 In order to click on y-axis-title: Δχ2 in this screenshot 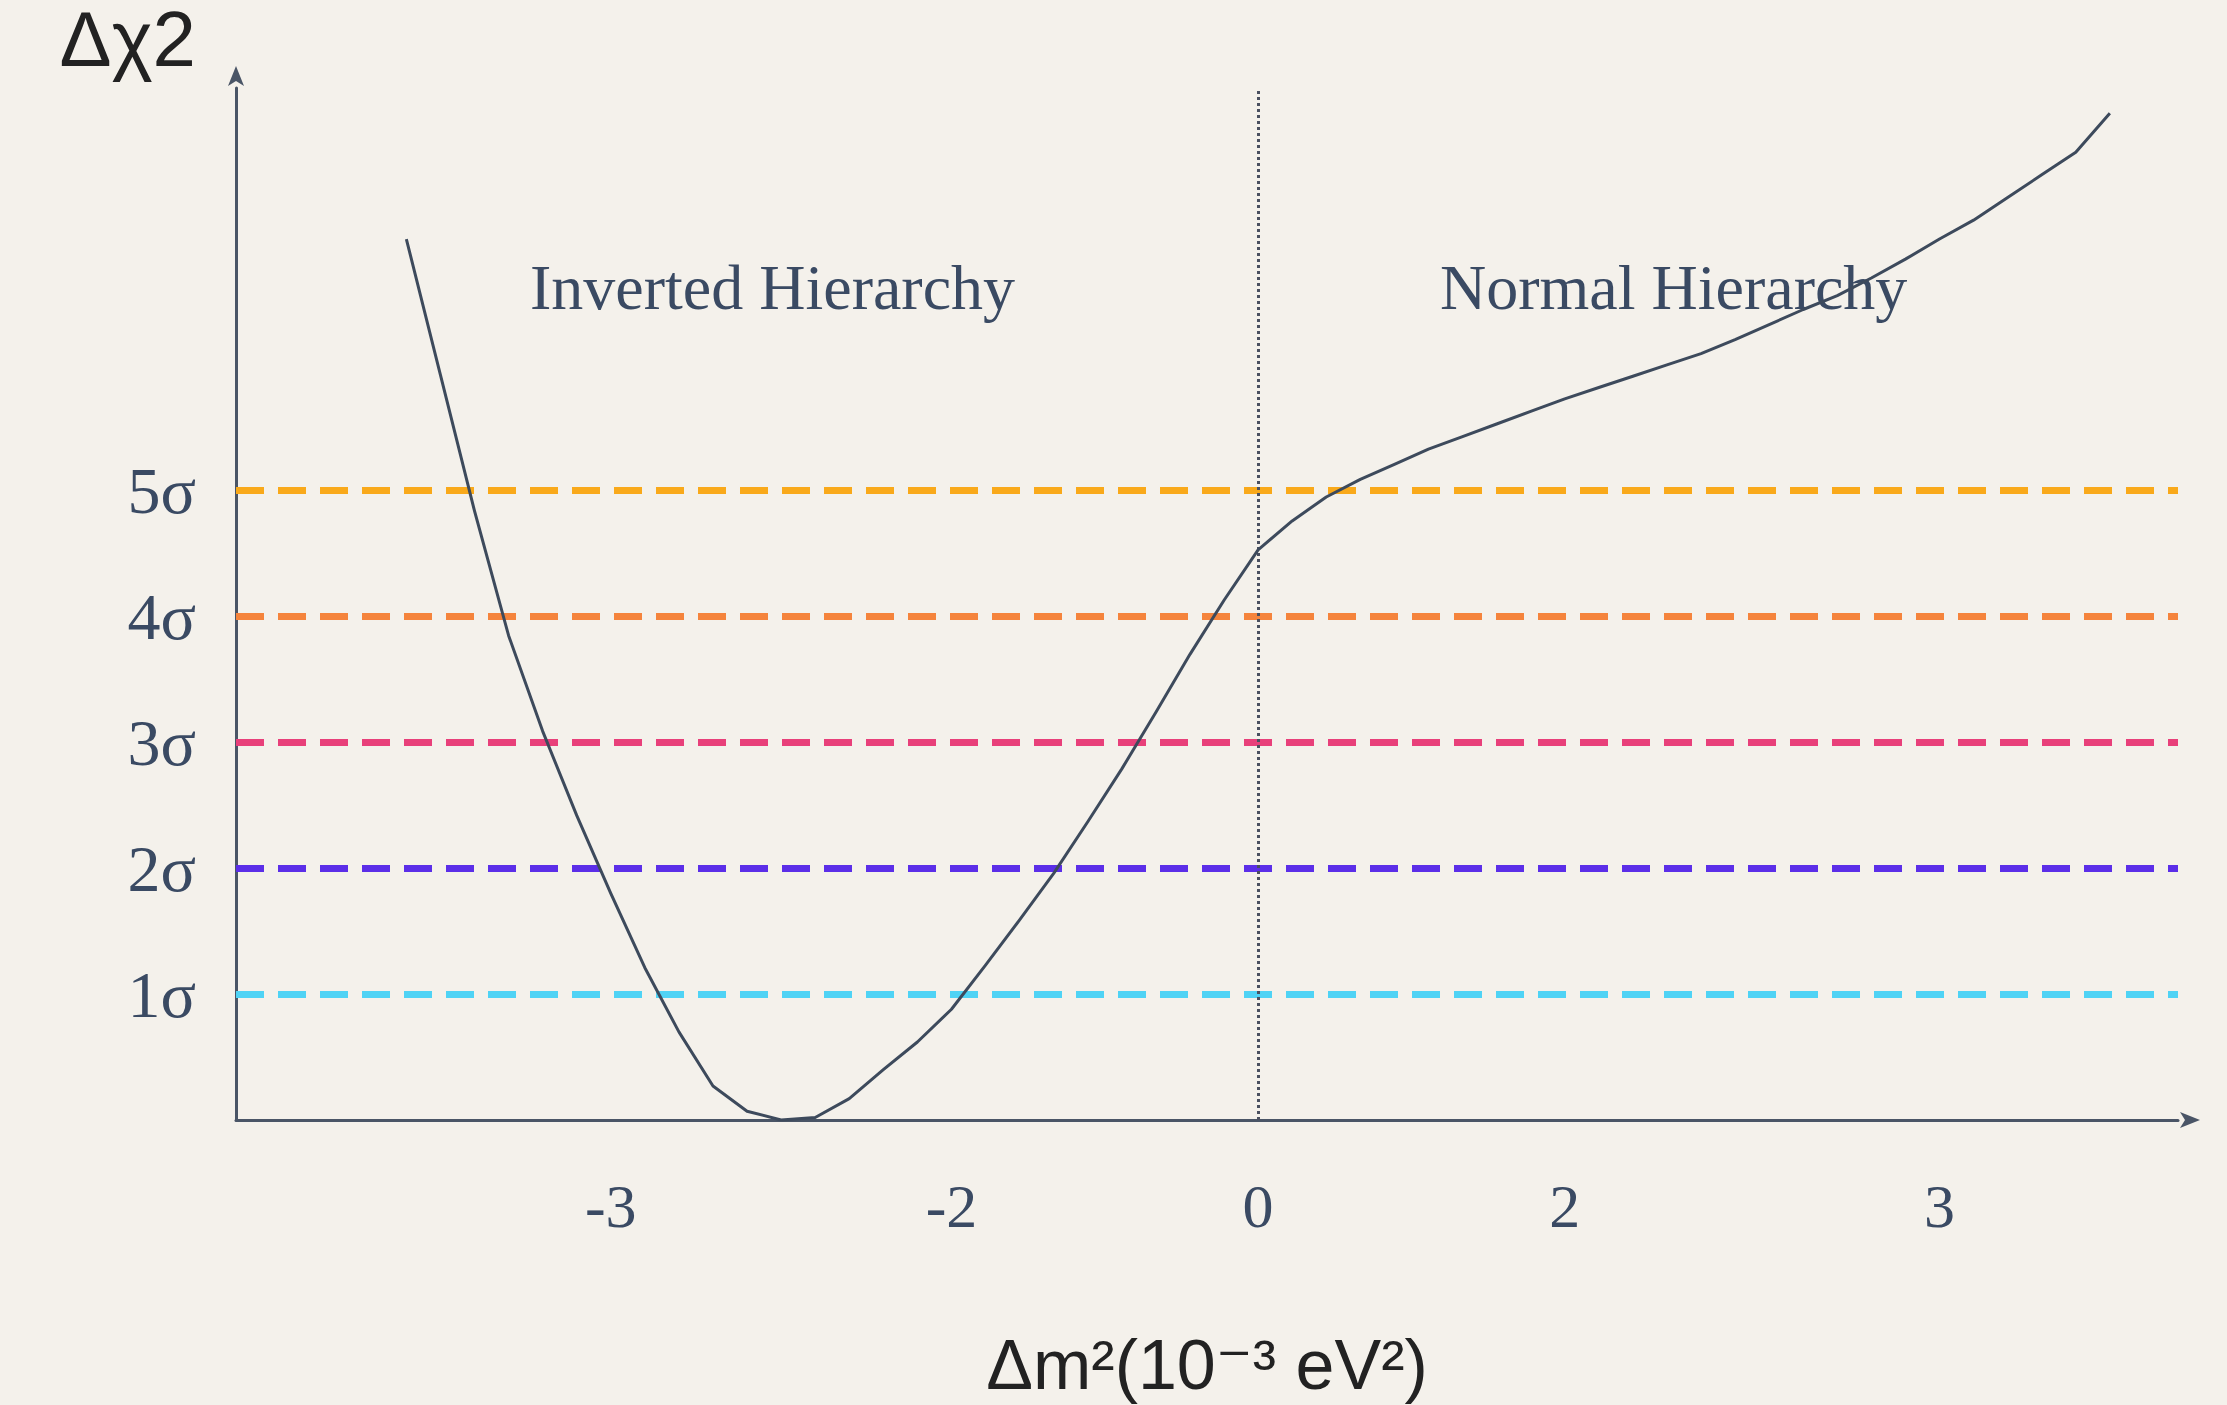, I will do `click(127, 41)`.